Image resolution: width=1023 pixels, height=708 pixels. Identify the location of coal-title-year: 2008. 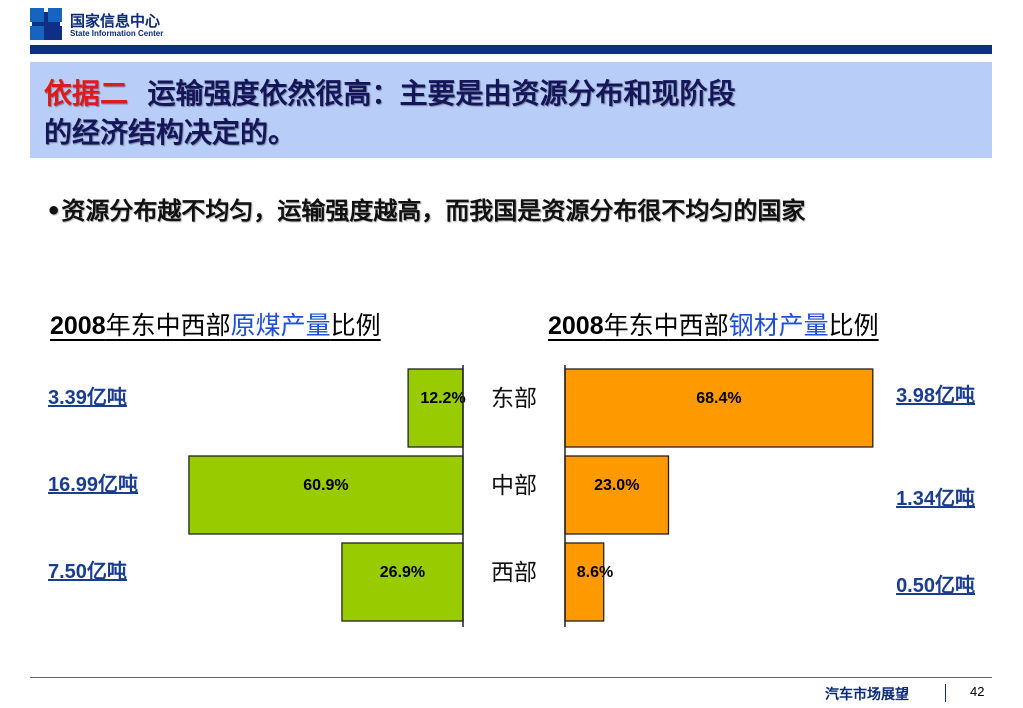
(78, 326).